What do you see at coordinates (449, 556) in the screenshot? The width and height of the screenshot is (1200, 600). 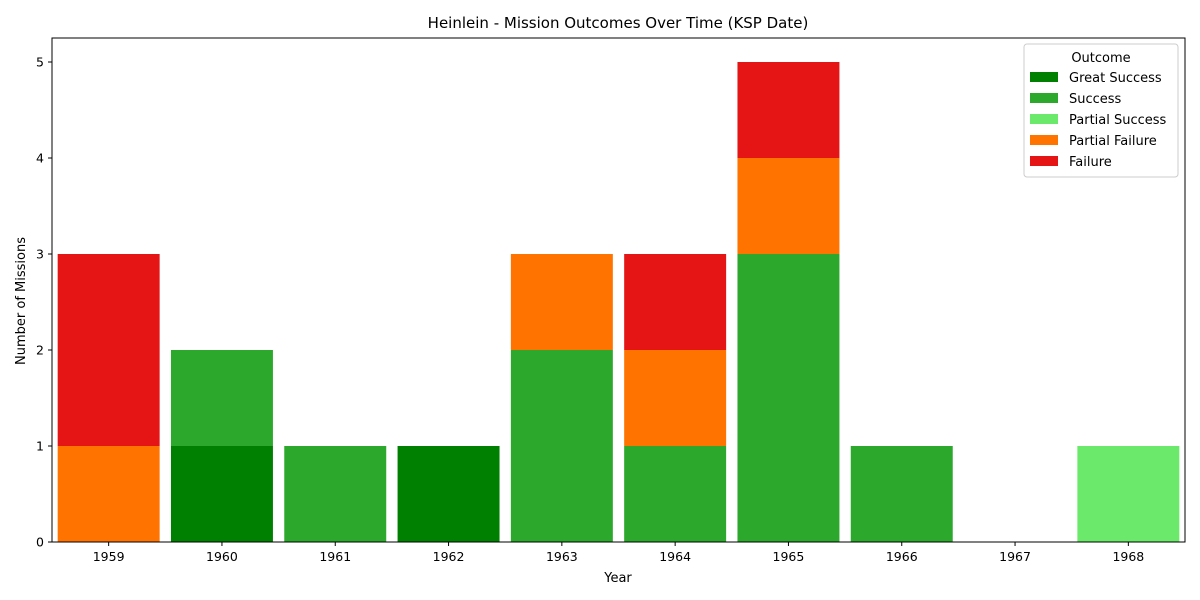 I see `x-tick-label: 1962` at bounding box center [449, 556].